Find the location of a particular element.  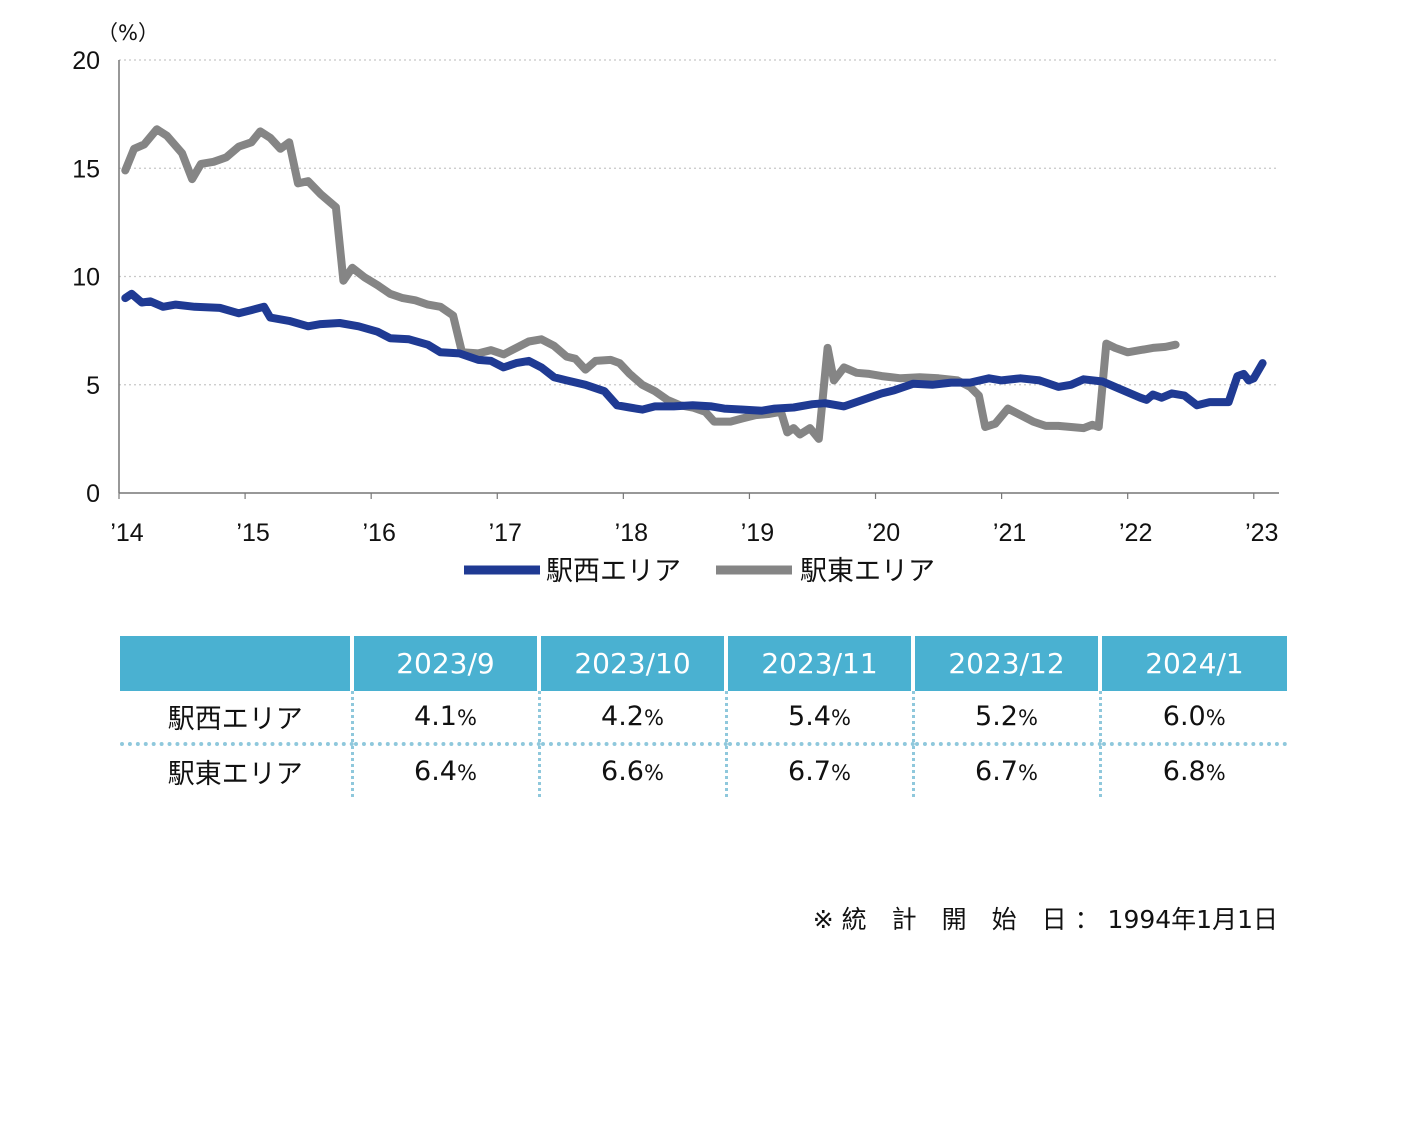

x-tick-label: ’21 is located at coordinates (1009, 533).